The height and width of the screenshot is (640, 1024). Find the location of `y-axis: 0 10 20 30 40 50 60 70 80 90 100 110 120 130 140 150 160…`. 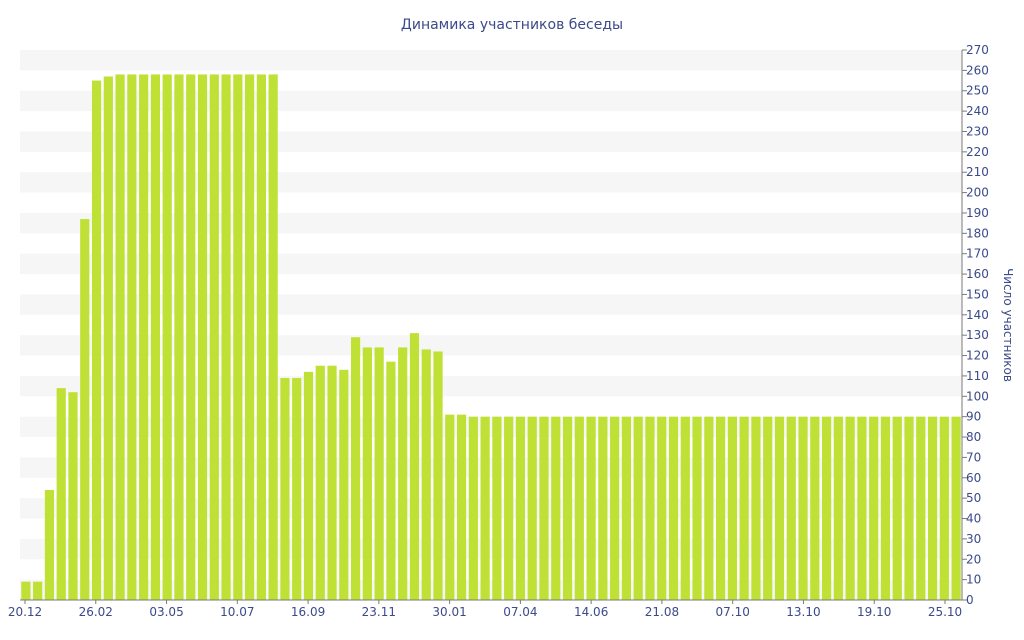

y-axis: 0 10 20 30 40 50 60 70 80 90 100 110 120 130 140 150 160… is located at coordinates (975, 325).